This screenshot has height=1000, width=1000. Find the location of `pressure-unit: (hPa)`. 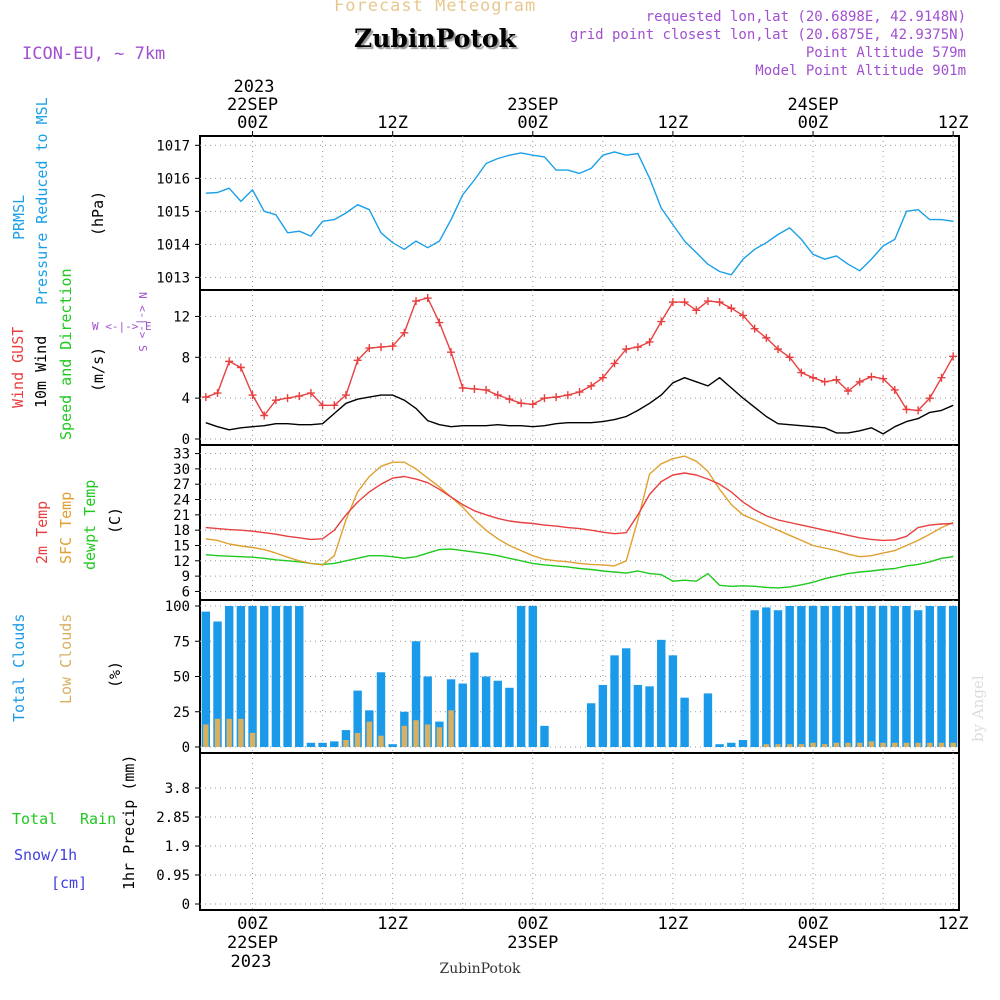

pressure-unit: (hPa) is located at coordinates (98, 213).